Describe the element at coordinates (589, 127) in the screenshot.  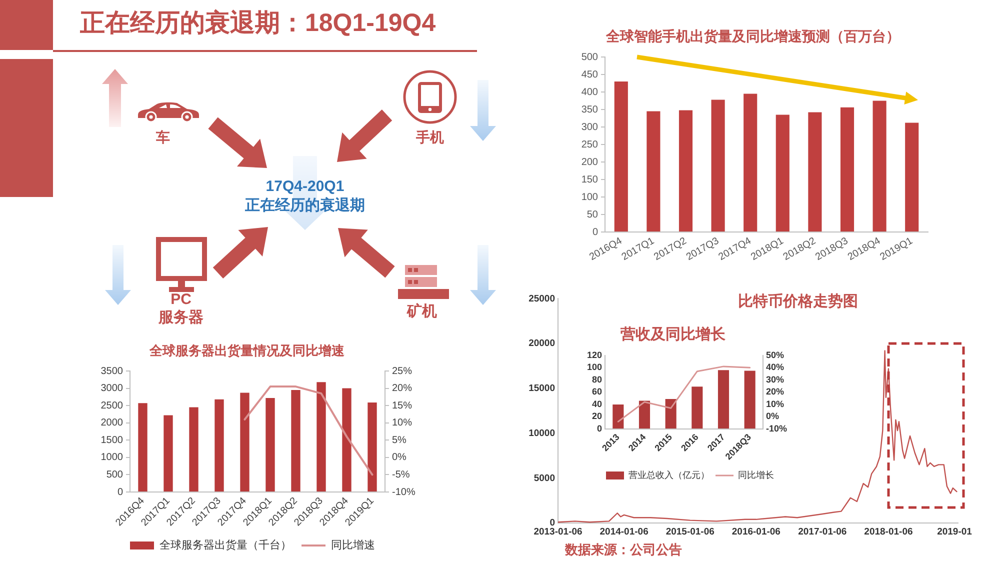
I see `y-tick-label: 300` at that location.